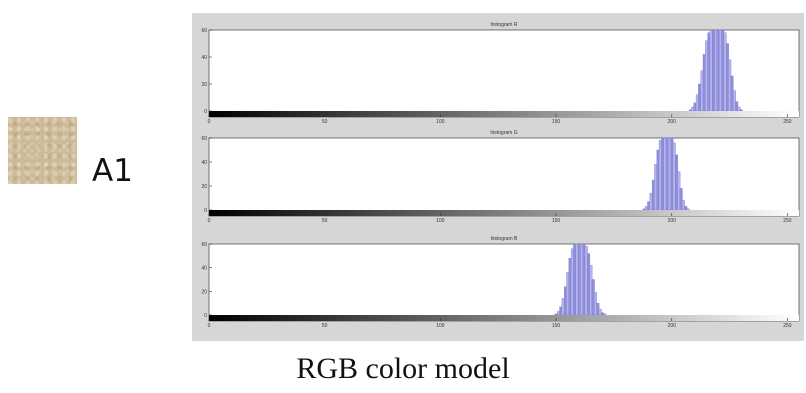  What do you see at coordinates (504, 239) in the screenshot?
I see `histogram-title: histogram B` at bounding box center [504, 239].